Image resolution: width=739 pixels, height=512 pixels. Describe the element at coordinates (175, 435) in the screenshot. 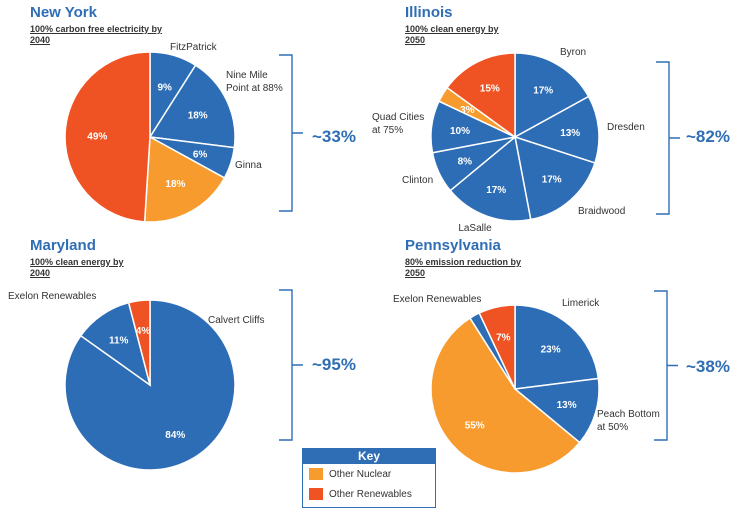

I see `md-slice-label-0: 84%` at that location.